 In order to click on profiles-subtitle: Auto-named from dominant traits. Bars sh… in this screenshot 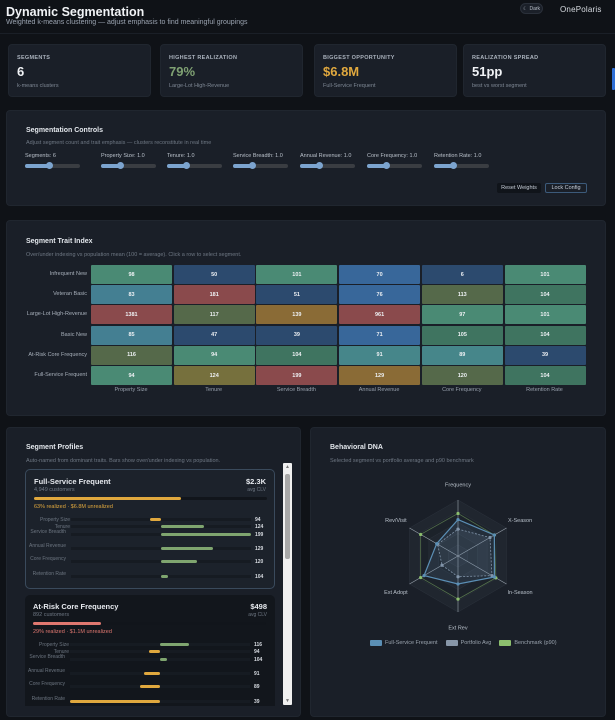, I will do `click(123, 461)`.